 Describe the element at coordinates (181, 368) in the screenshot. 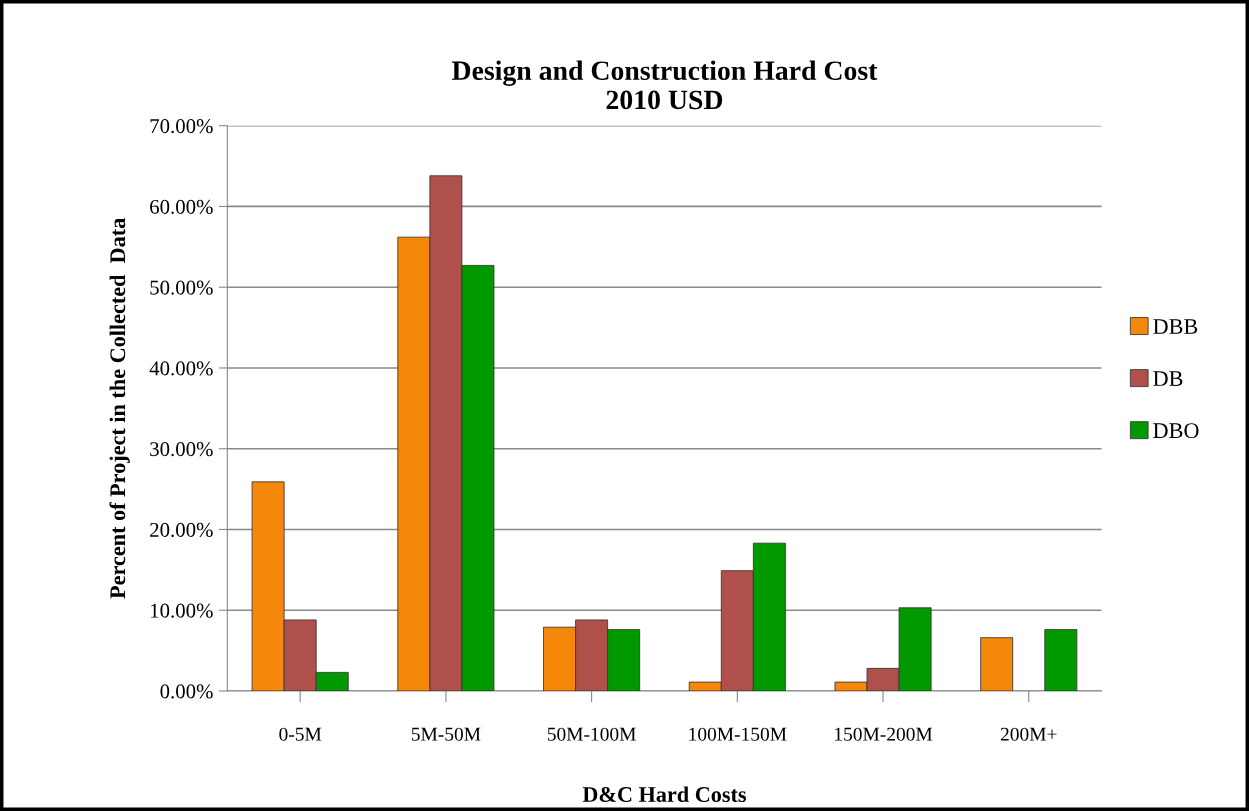

I see `y-tick-label: 40.00%` at that location.